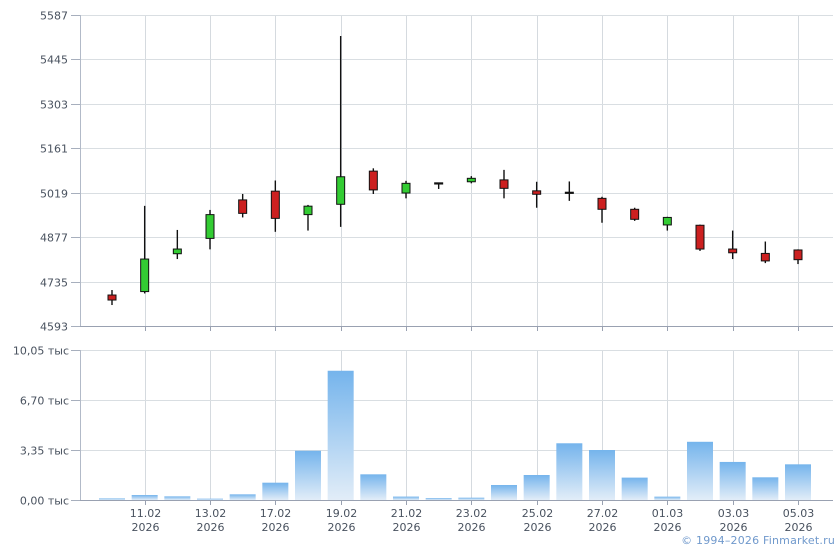  What do you see at coordinates (54, 194) in the screenshot?
I see `price-axis-label: 5019` at bounding box center [54, 194].